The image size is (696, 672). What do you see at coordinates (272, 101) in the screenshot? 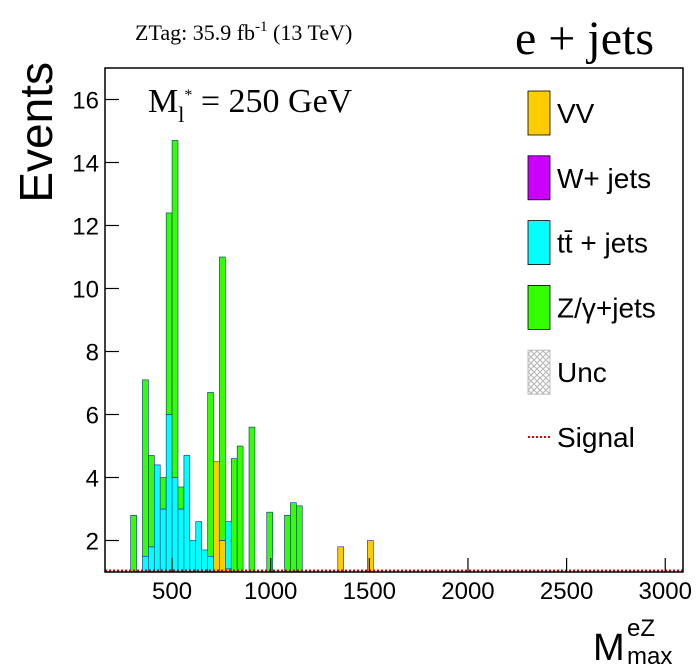
I see `annotation-tail: = 250 GeV` at bounding box center [272, 101].